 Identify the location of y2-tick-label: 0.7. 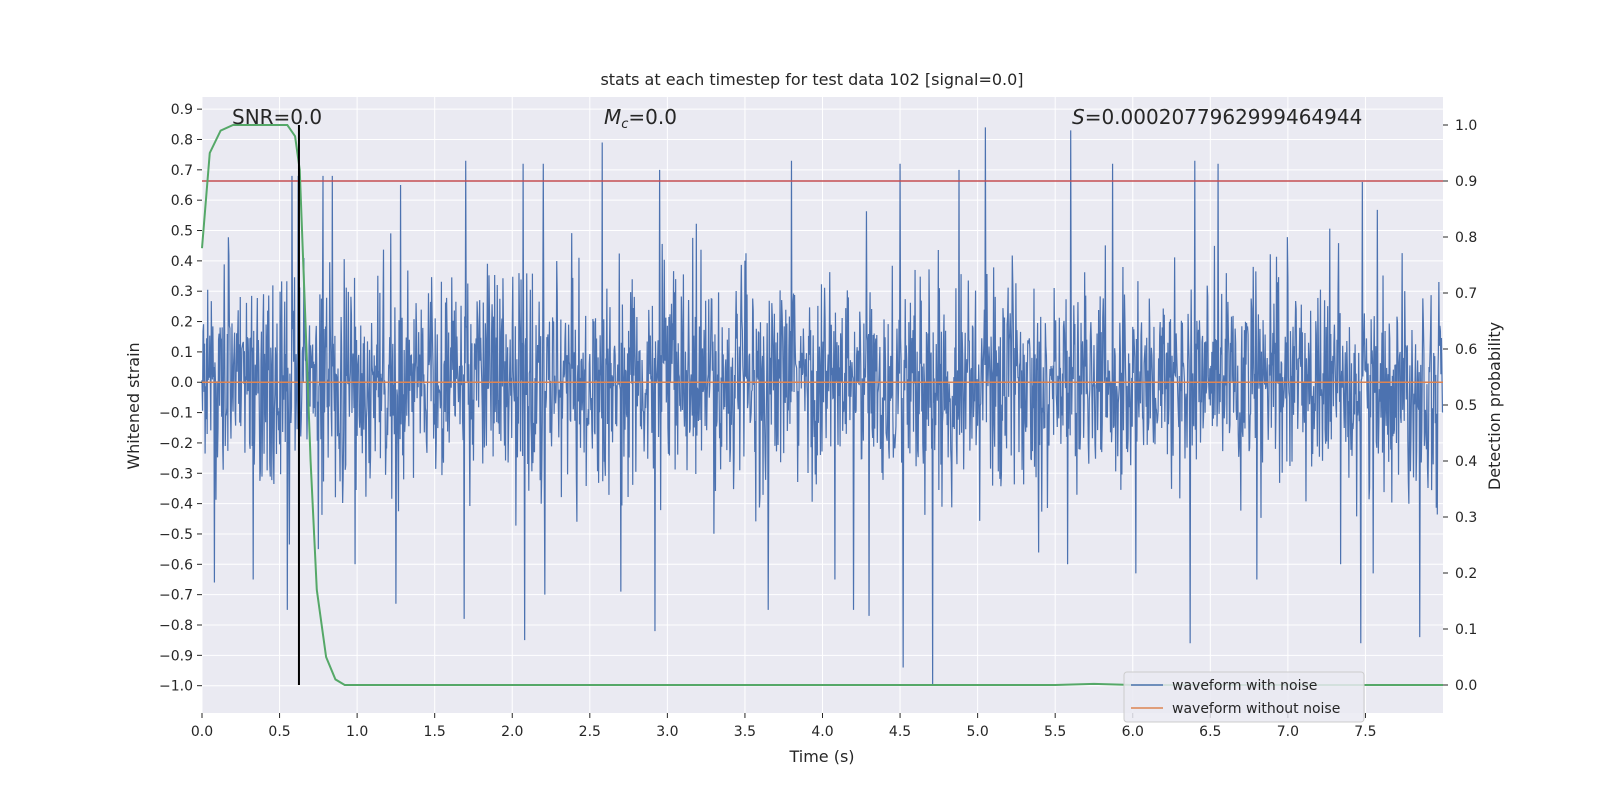
(1466, 294).